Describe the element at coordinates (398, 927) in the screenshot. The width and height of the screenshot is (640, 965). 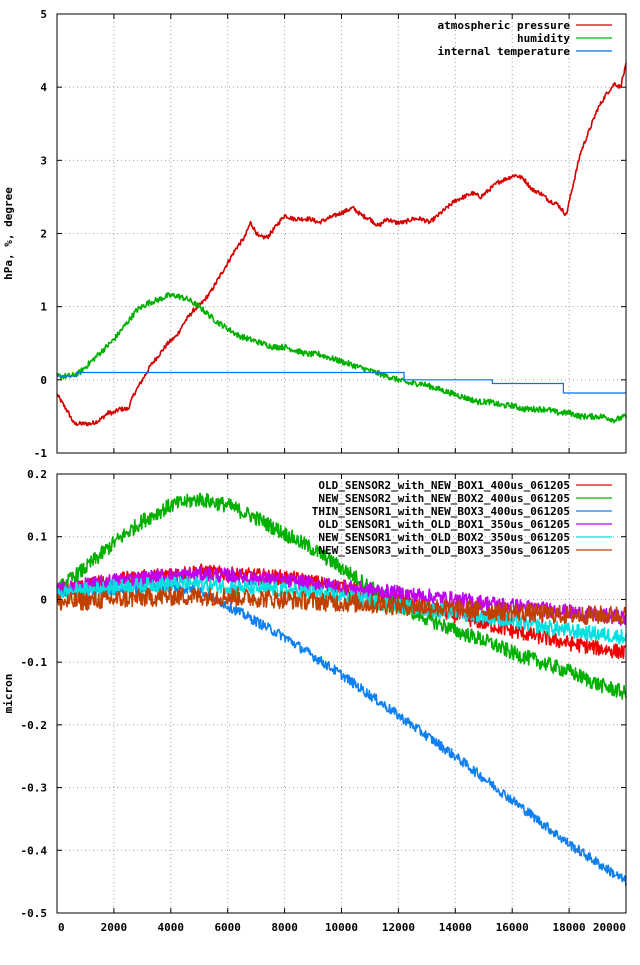
I see `x-tick-label: 12000` at that location.